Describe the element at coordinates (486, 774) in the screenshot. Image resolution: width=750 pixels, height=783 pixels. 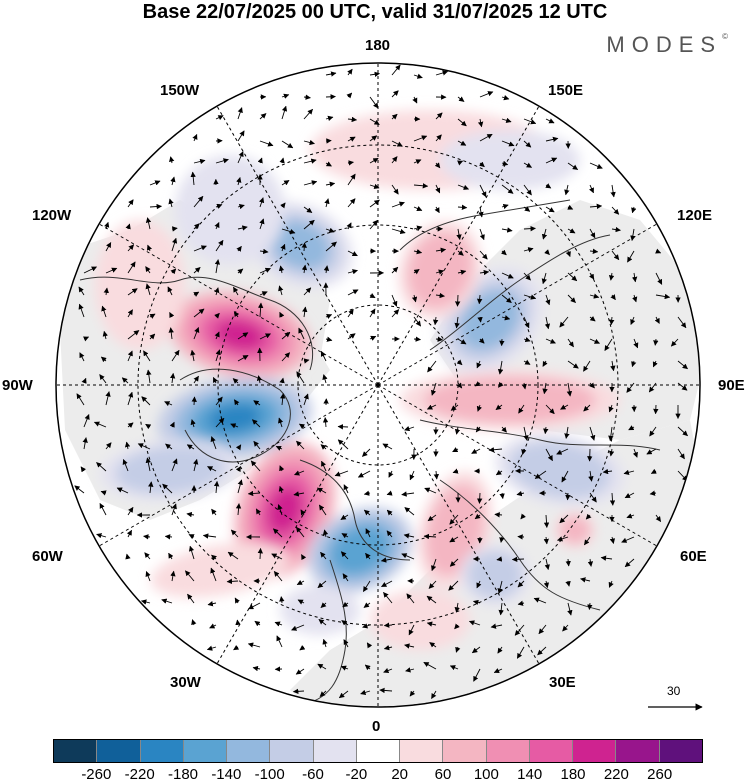
I see `legend-tick-label: 100` at that location.